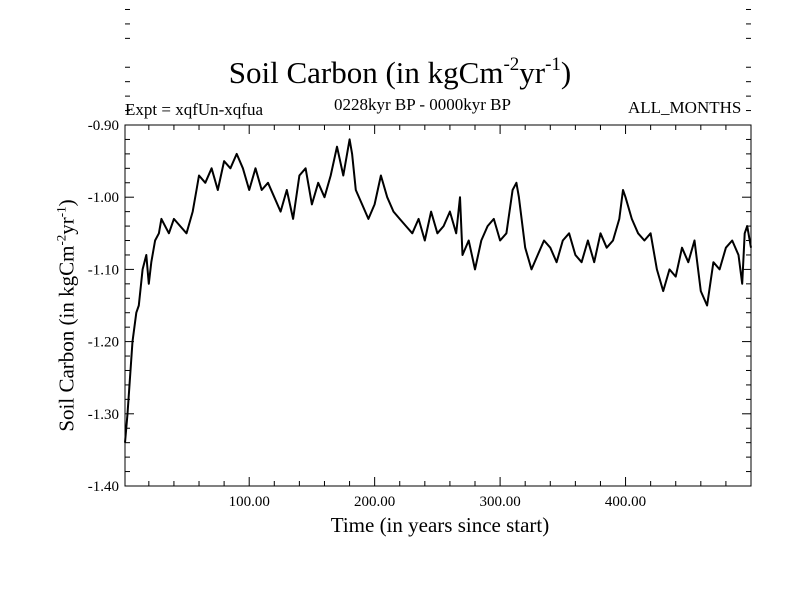  Describe the element at coordinates (66, 315) in the screenshot. I see `y-axis-label: Soil Carbon (in kgCm-2yr-1)` at that location.